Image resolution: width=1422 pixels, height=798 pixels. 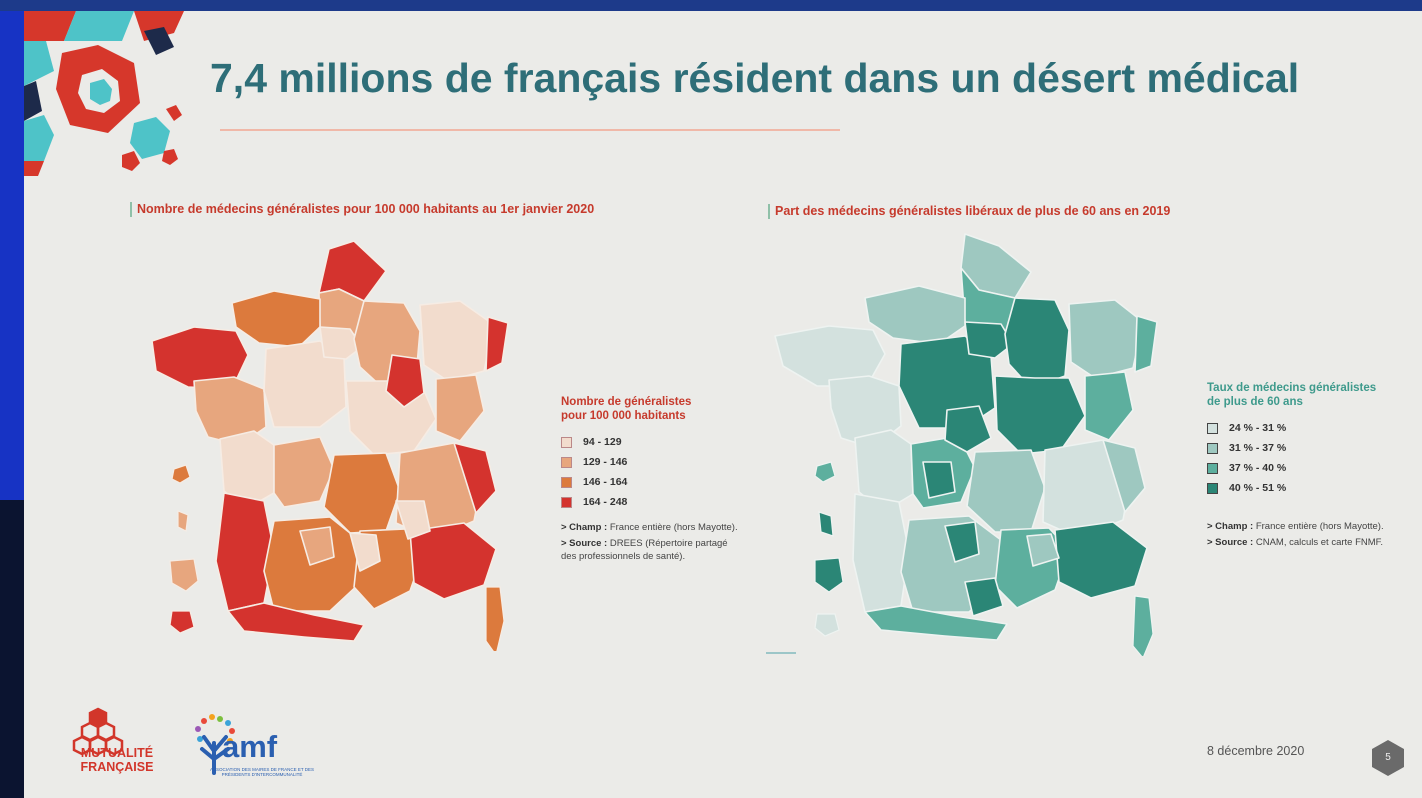 I want to click on region-limousin, so click(x=304, y=472).